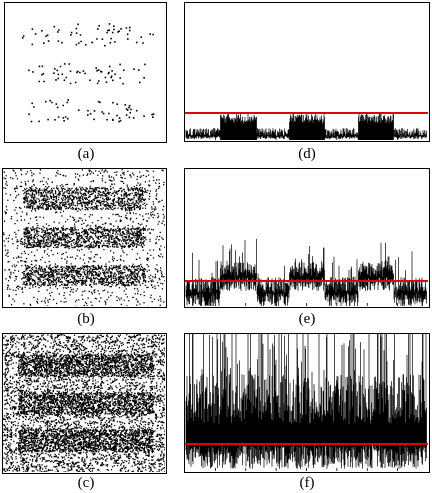  What do you see at coordinates (86, 154) in the screenshot?
I see `caption-a: (a)` at bounding box center [86, 154].